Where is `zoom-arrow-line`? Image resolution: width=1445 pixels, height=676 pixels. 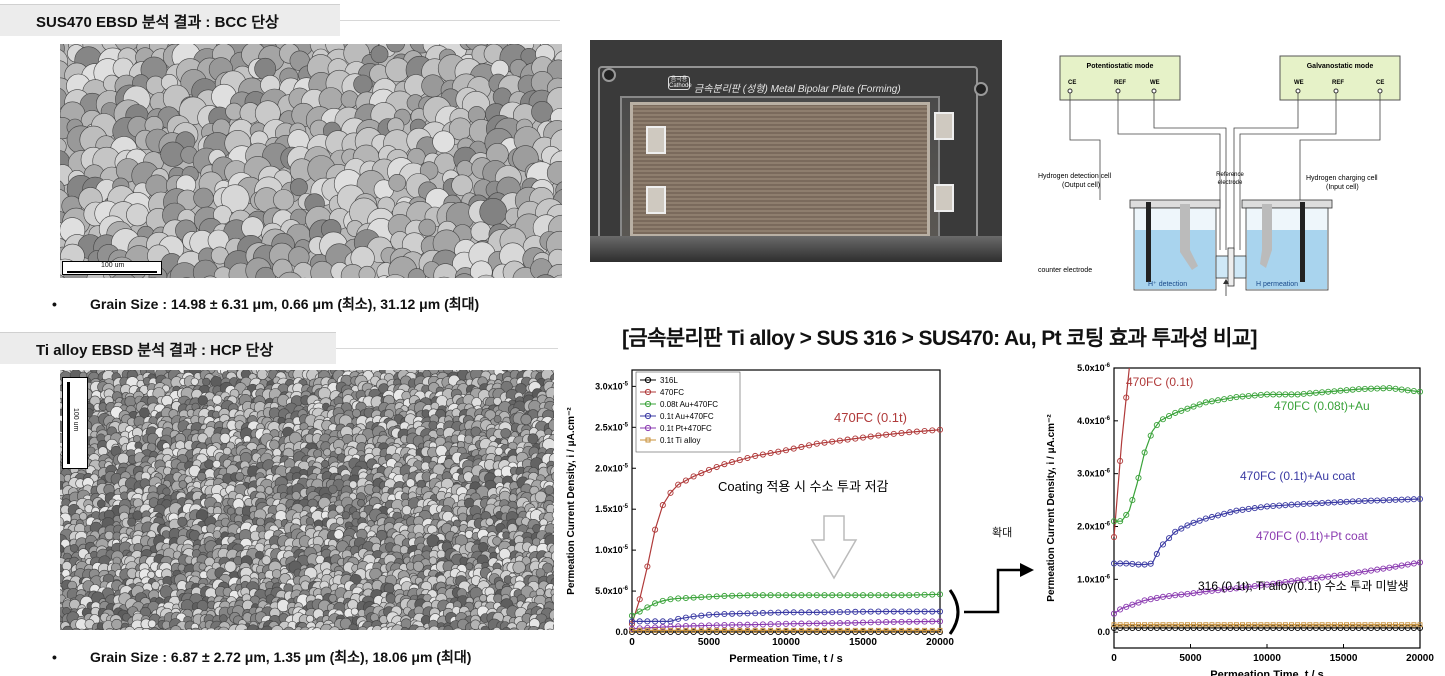 zoom-arrow-line is located at coordinates (993, 591).